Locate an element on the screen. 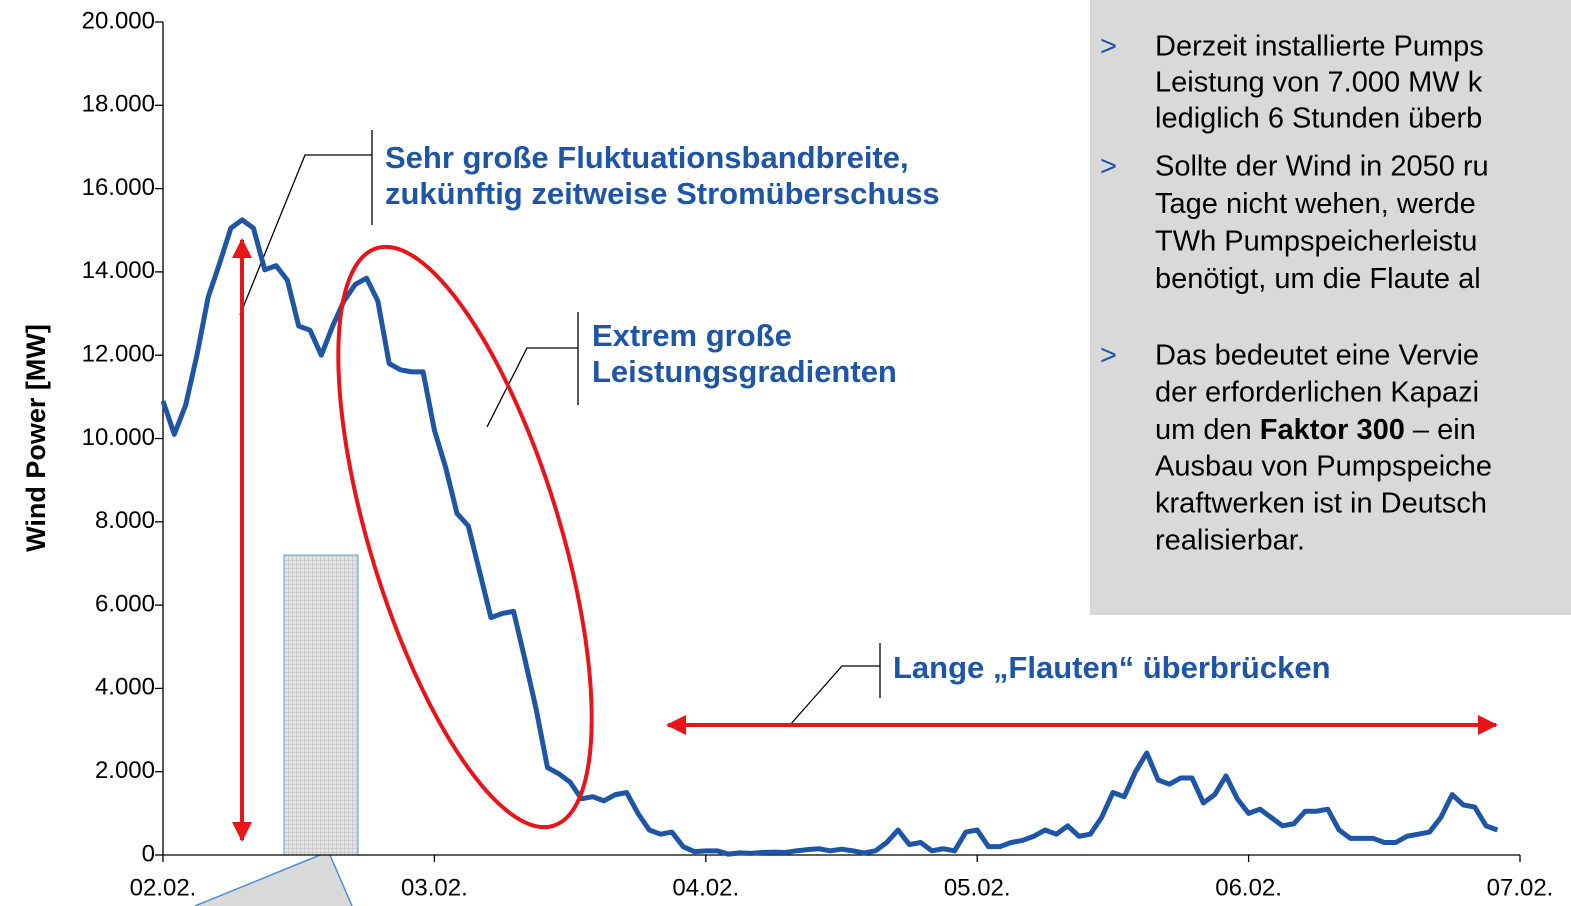  annotation: Leistungsgradienten is located at coordinates (744, 371).